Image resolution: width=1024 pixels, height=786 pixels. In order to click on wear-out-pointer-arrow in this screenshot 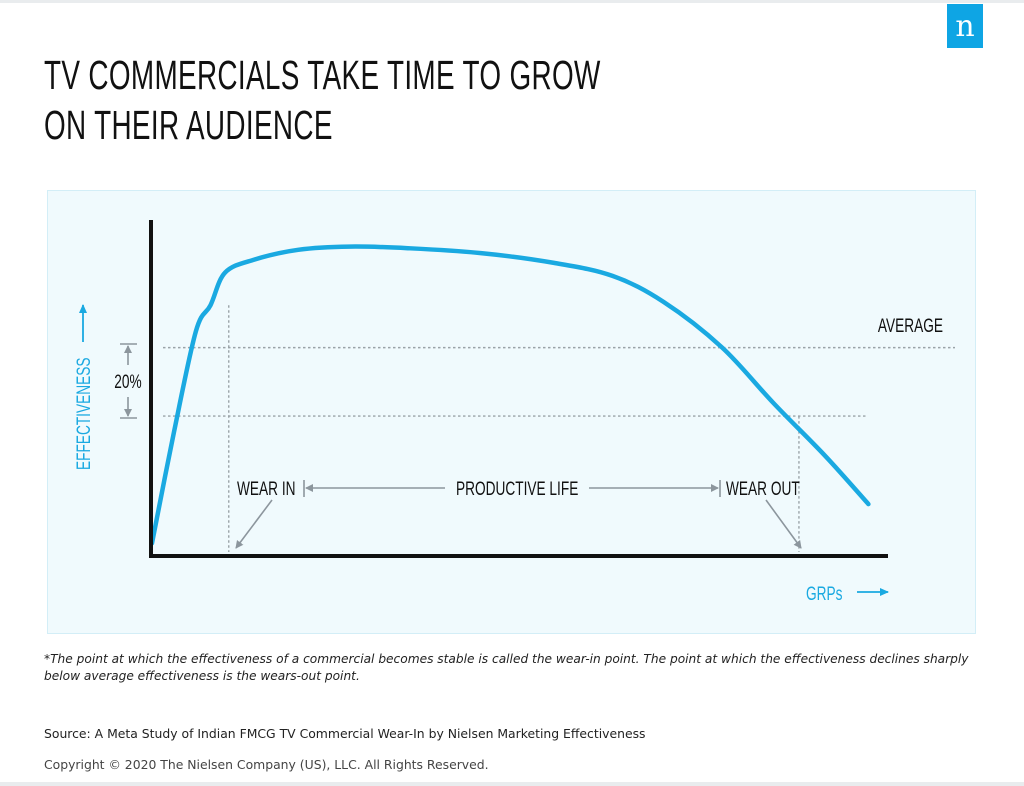, I will do `click(783, 524)`.